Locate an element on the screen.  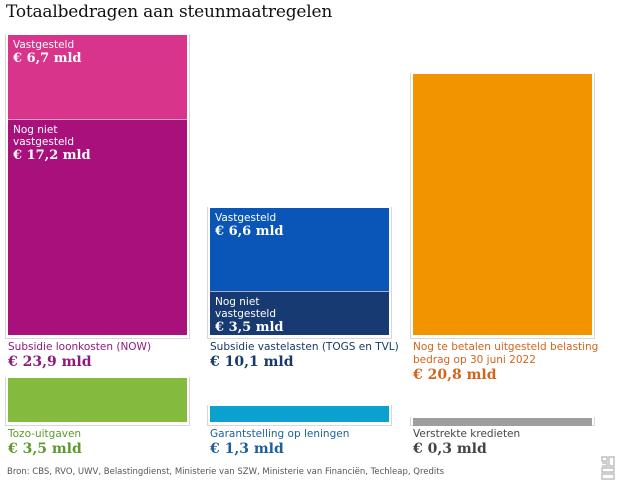
bar-caption-subsidie-loonkosten-now: Subsidie loonkosten (NOW) € 23,9 mld is located at coordinates (107, 356).